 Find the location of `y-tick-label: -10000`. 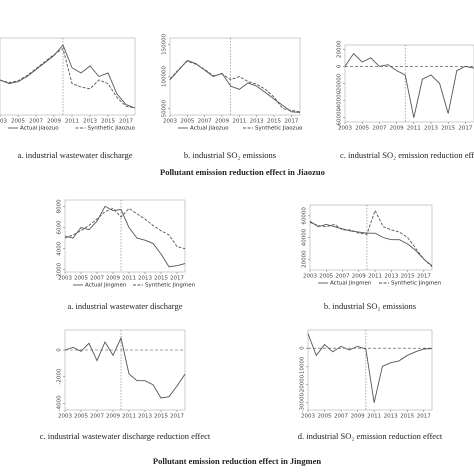

y-tick-label: -10000 is located at coordinates (303, 366).